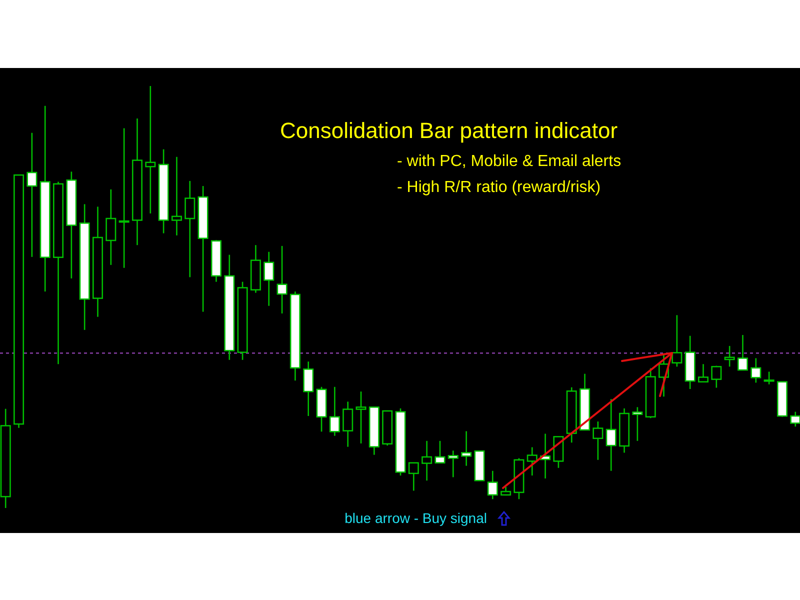  Describe the element at coordinates (509, 161) in the screenshot. I see `text: - with PC, Mobile & Email alerts` at that location.